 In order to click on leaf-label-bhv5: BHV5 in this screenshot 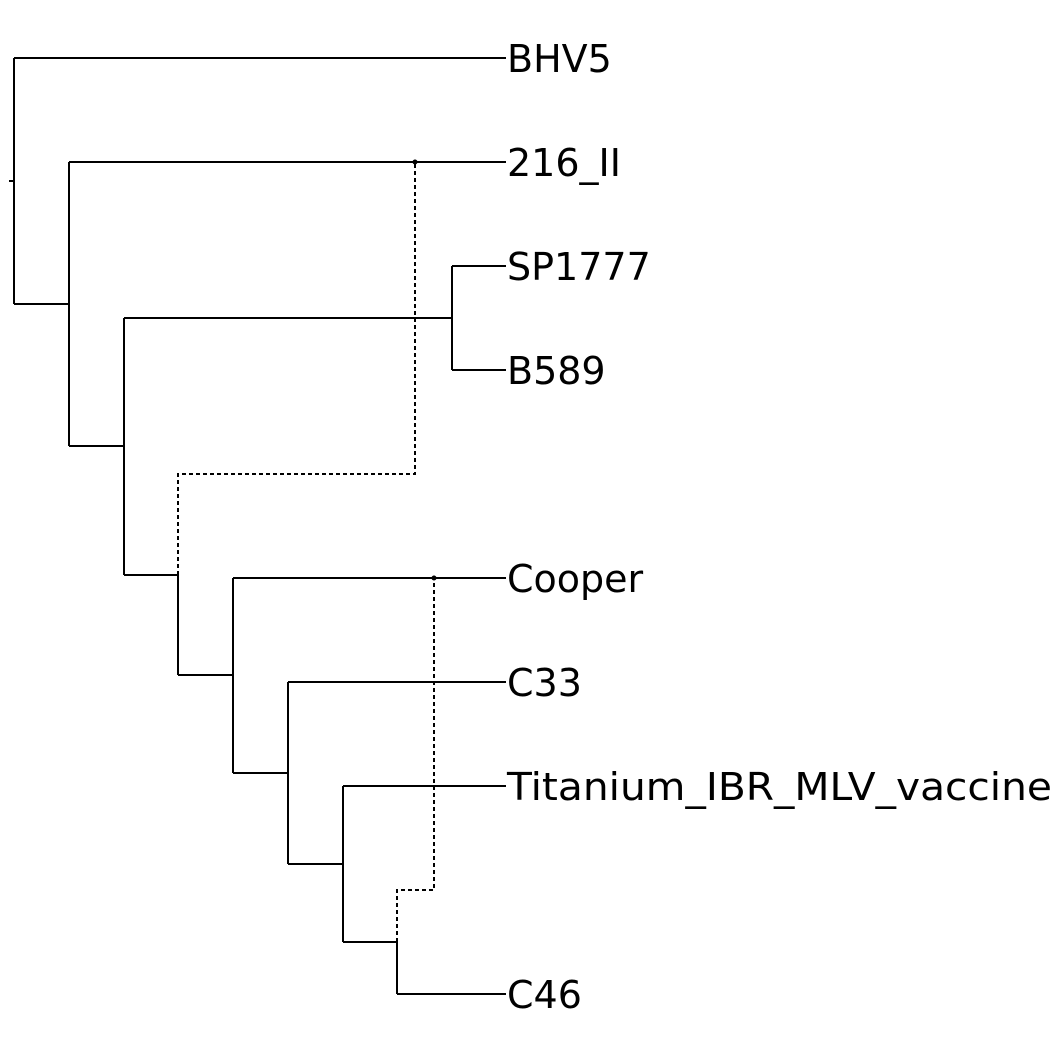, I will do `click(559, 59)`.